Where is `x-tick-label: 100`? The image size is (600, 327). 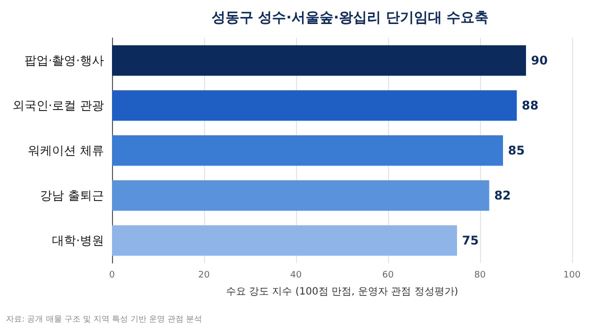
x-tick-label: 100 is located at coordinates (572, 275).